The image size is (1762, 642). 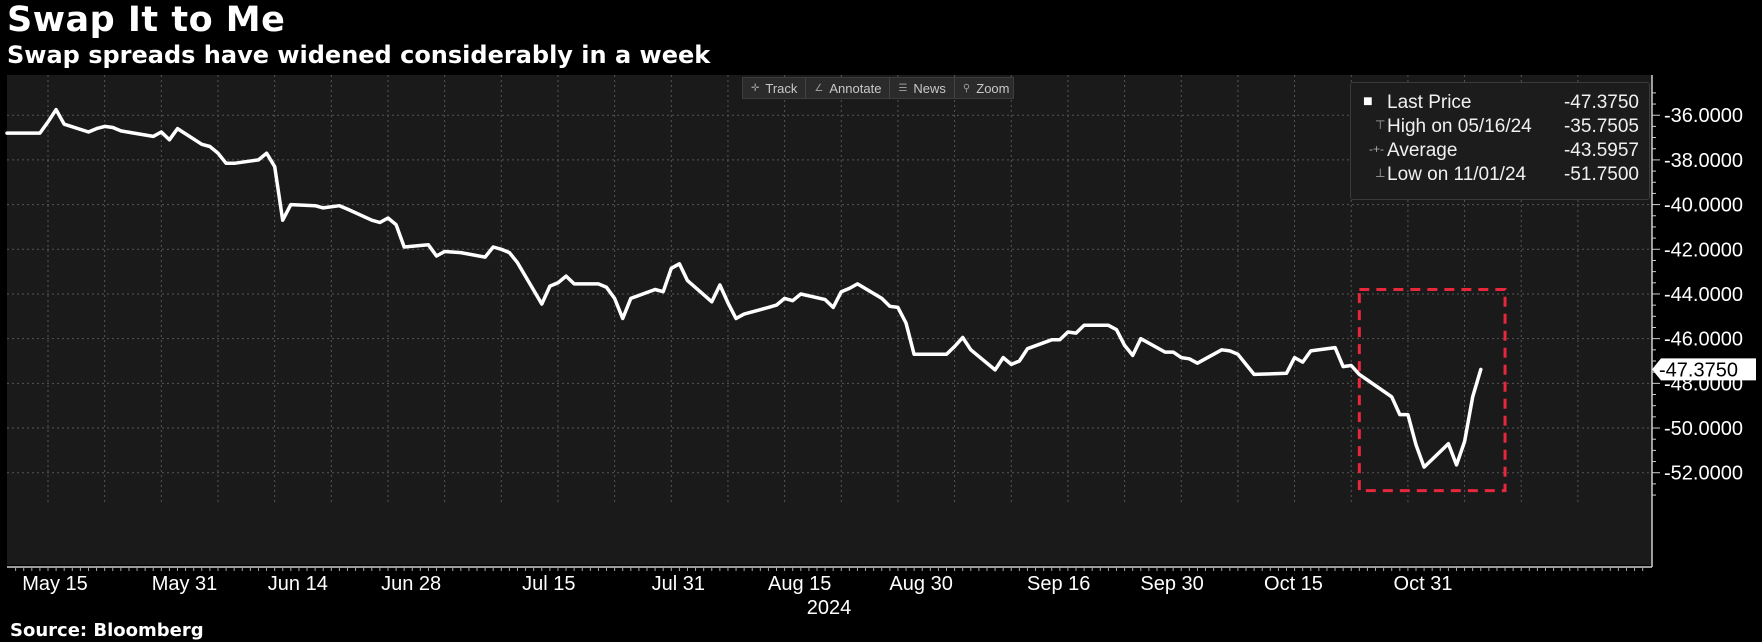 What do you see at coordinates (1459, 126) in the screenshot?
I see `legend-label: High on 05/16/24` at bounding box center [1459, 126].